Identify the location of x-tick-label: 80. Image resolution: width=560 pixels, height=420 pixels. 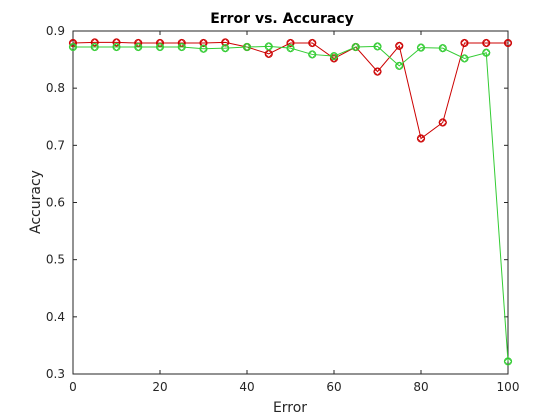
(420, 387).